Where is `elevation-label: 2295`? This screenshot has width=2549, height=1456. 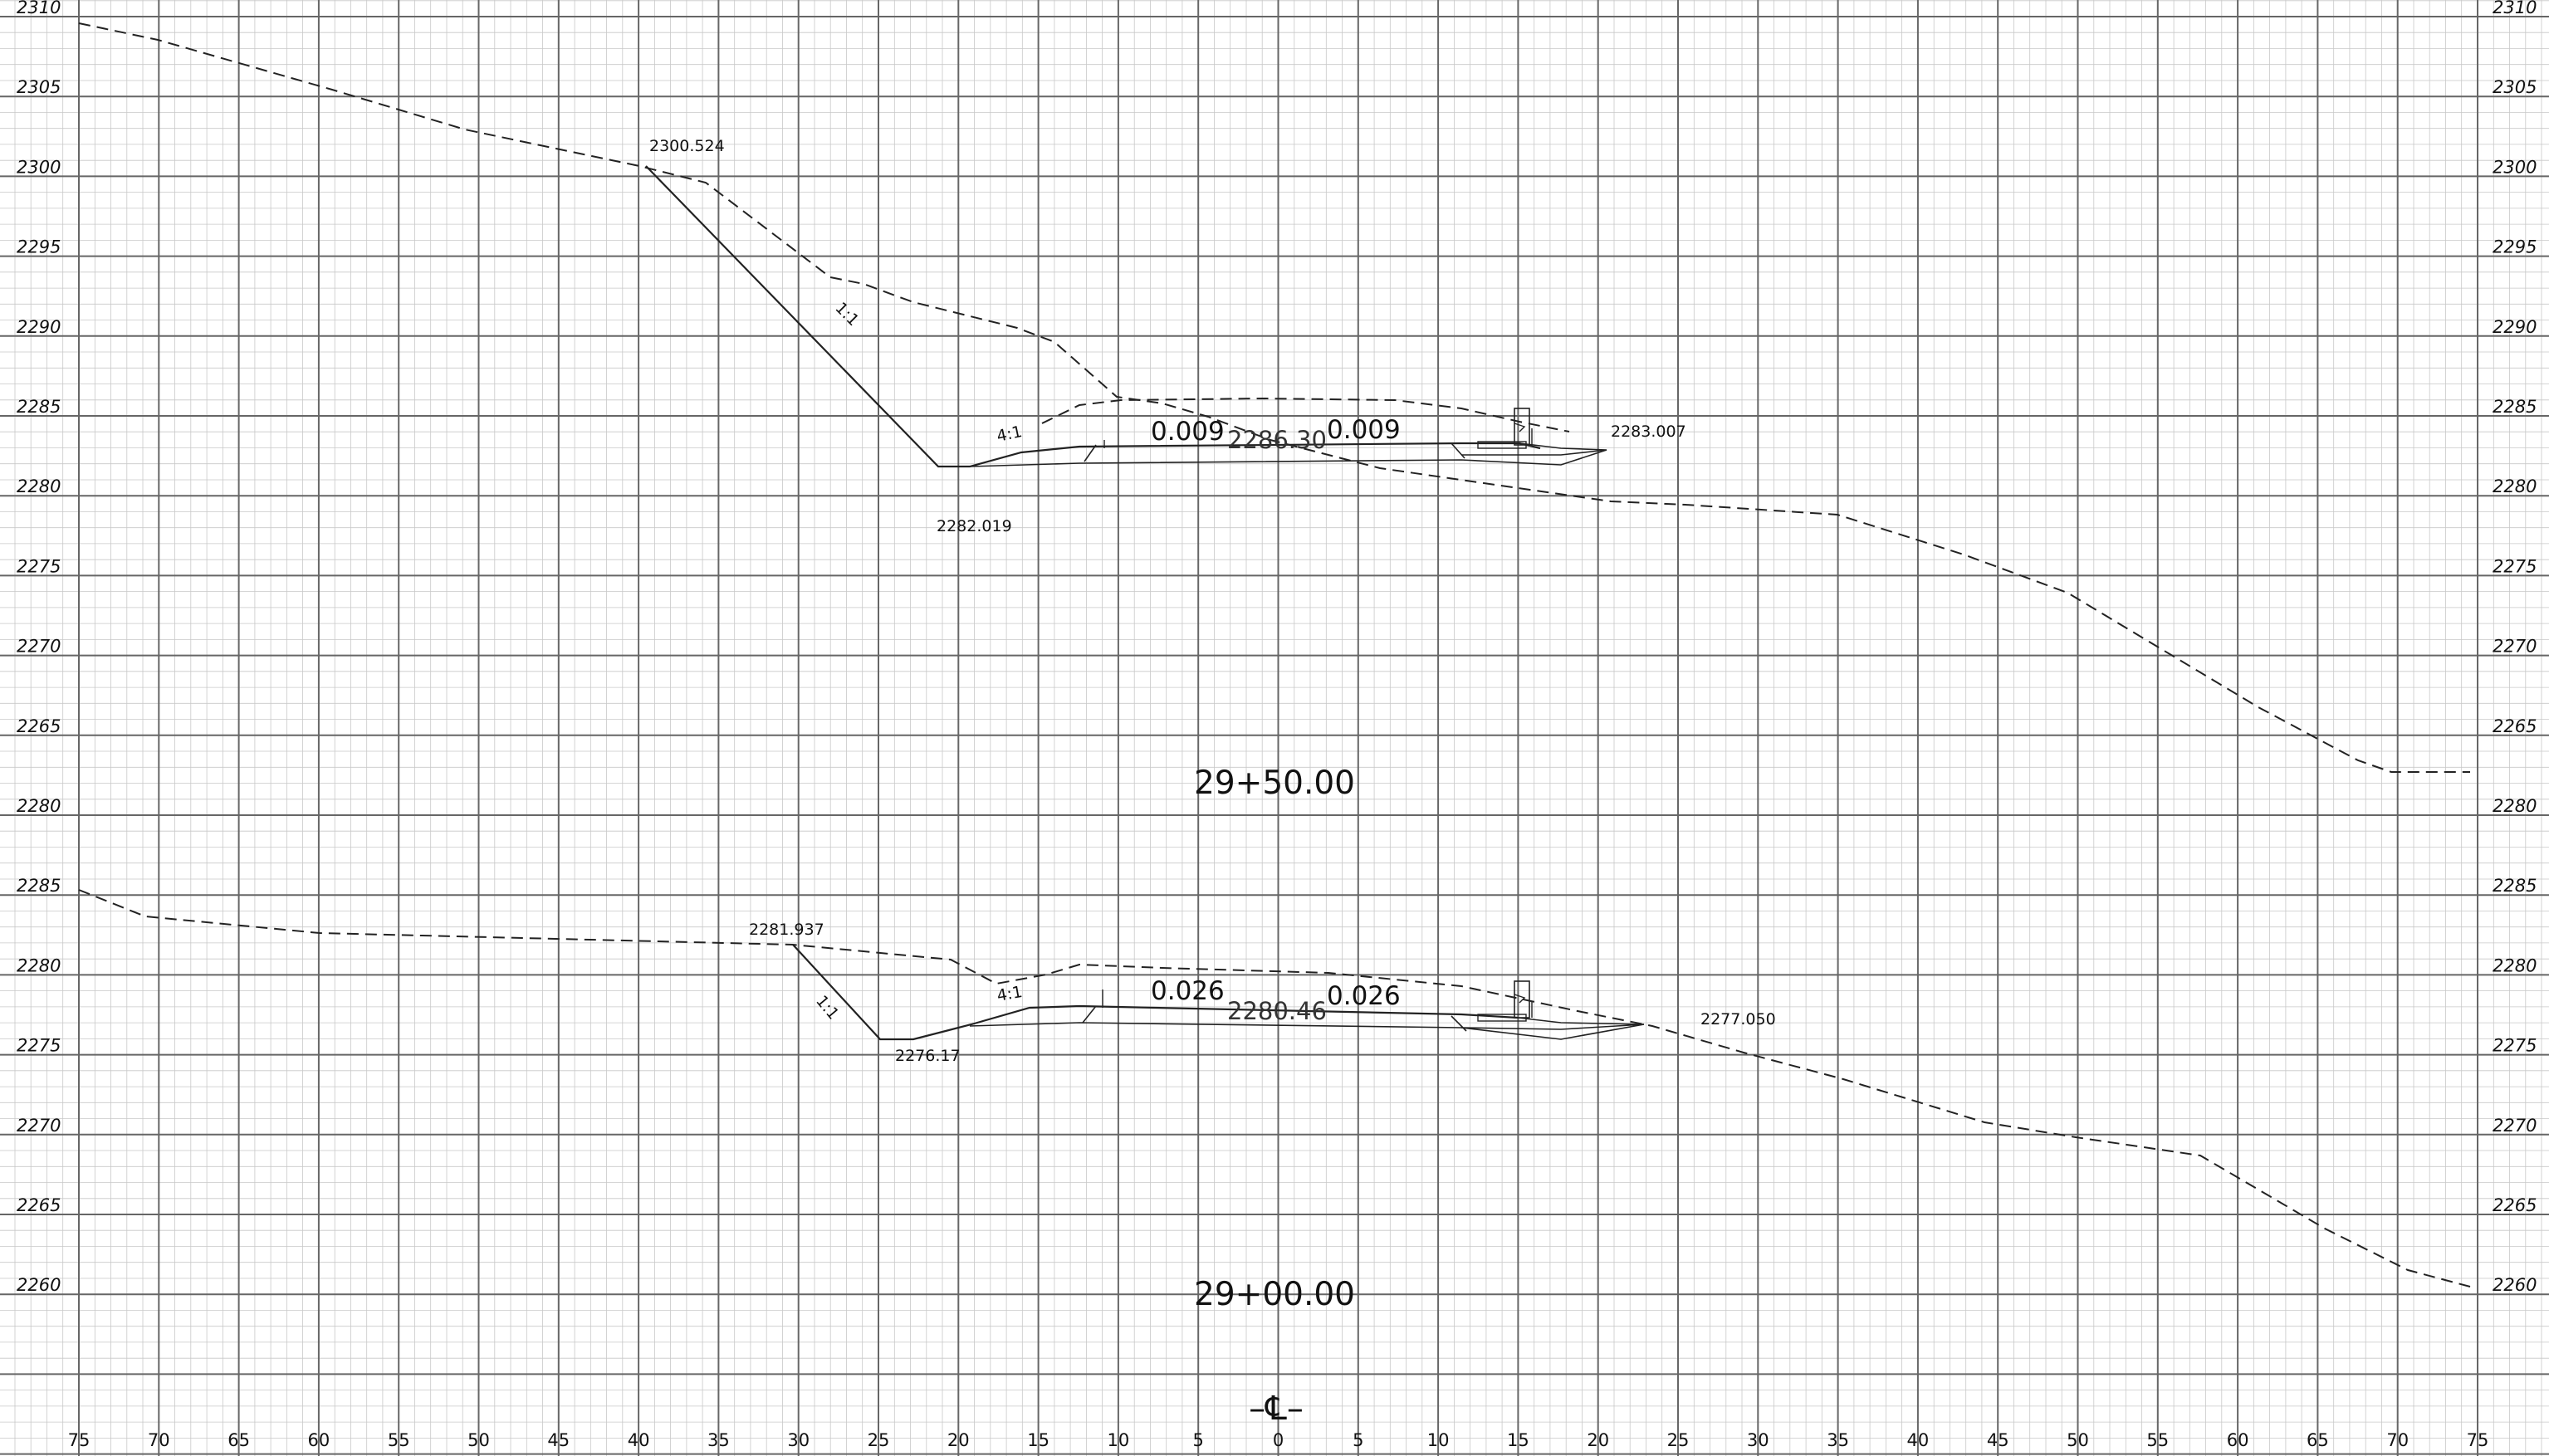 elevation-label: 2295 is located at coordinates (39, 247).